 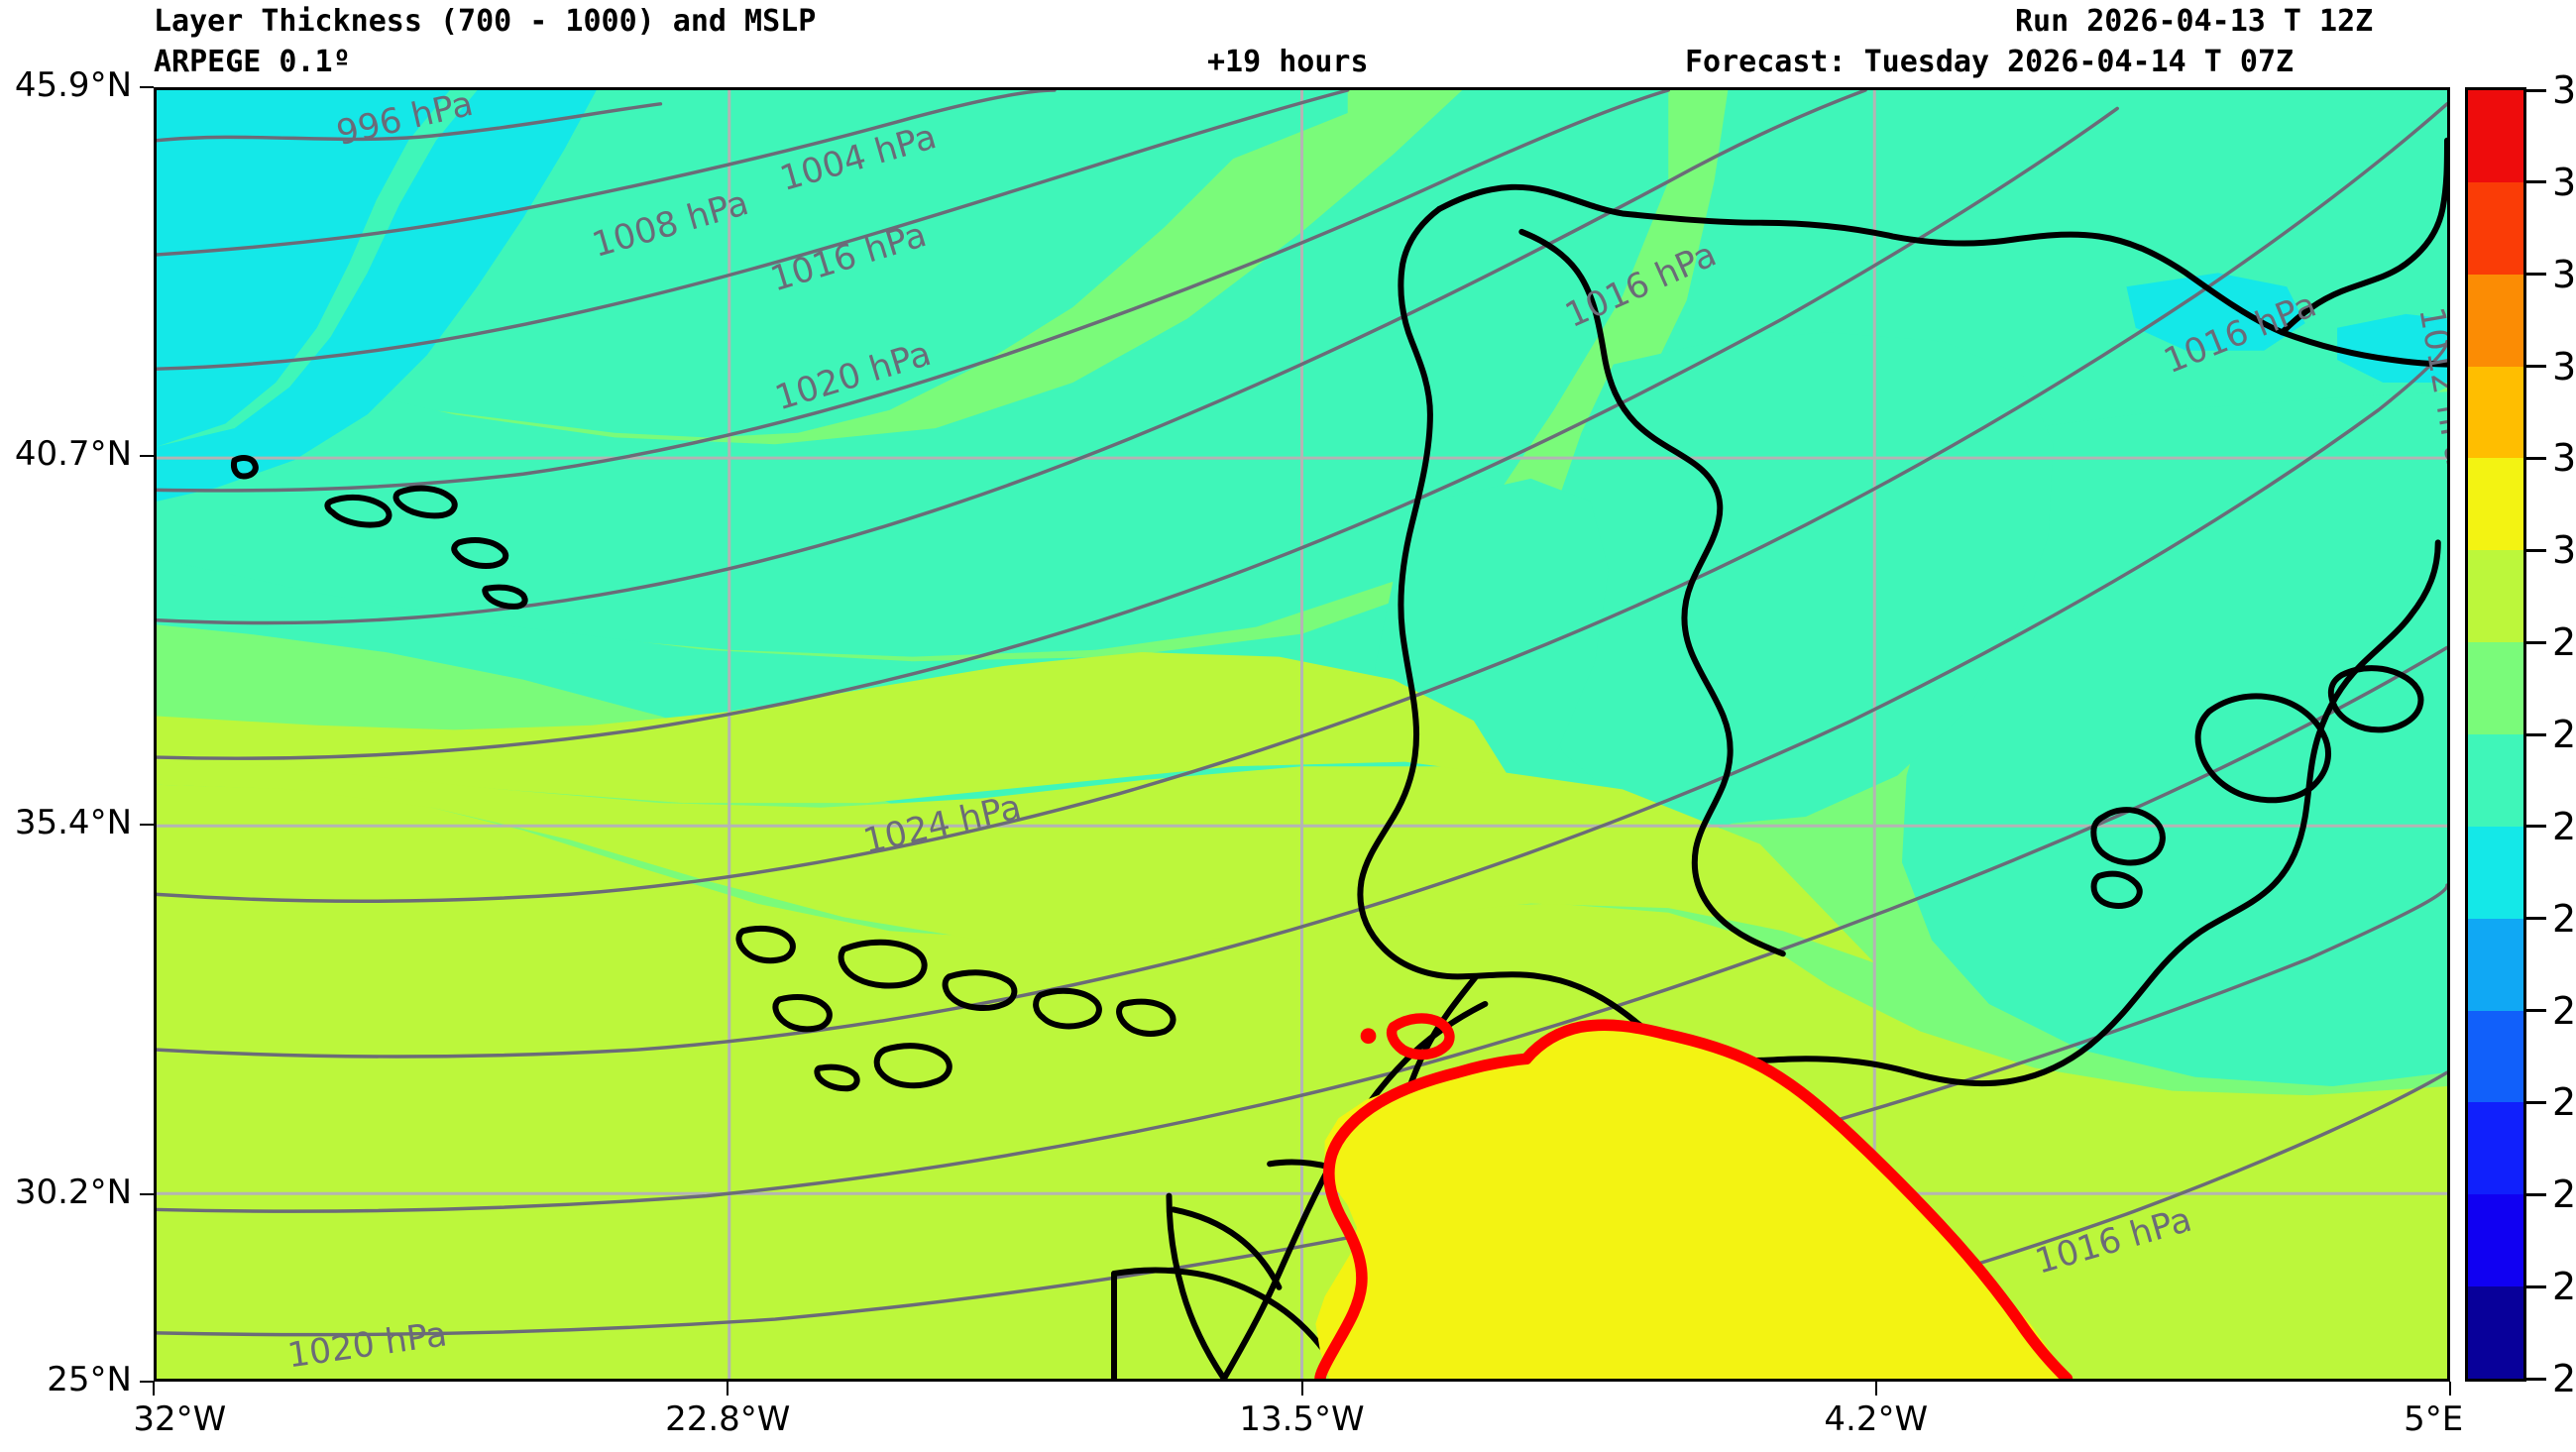 What do you see at coordinates (73, 454) in the screenshot?
I see `y-axis-tick-label: 40.7°N` at bounding box center [73, 454].